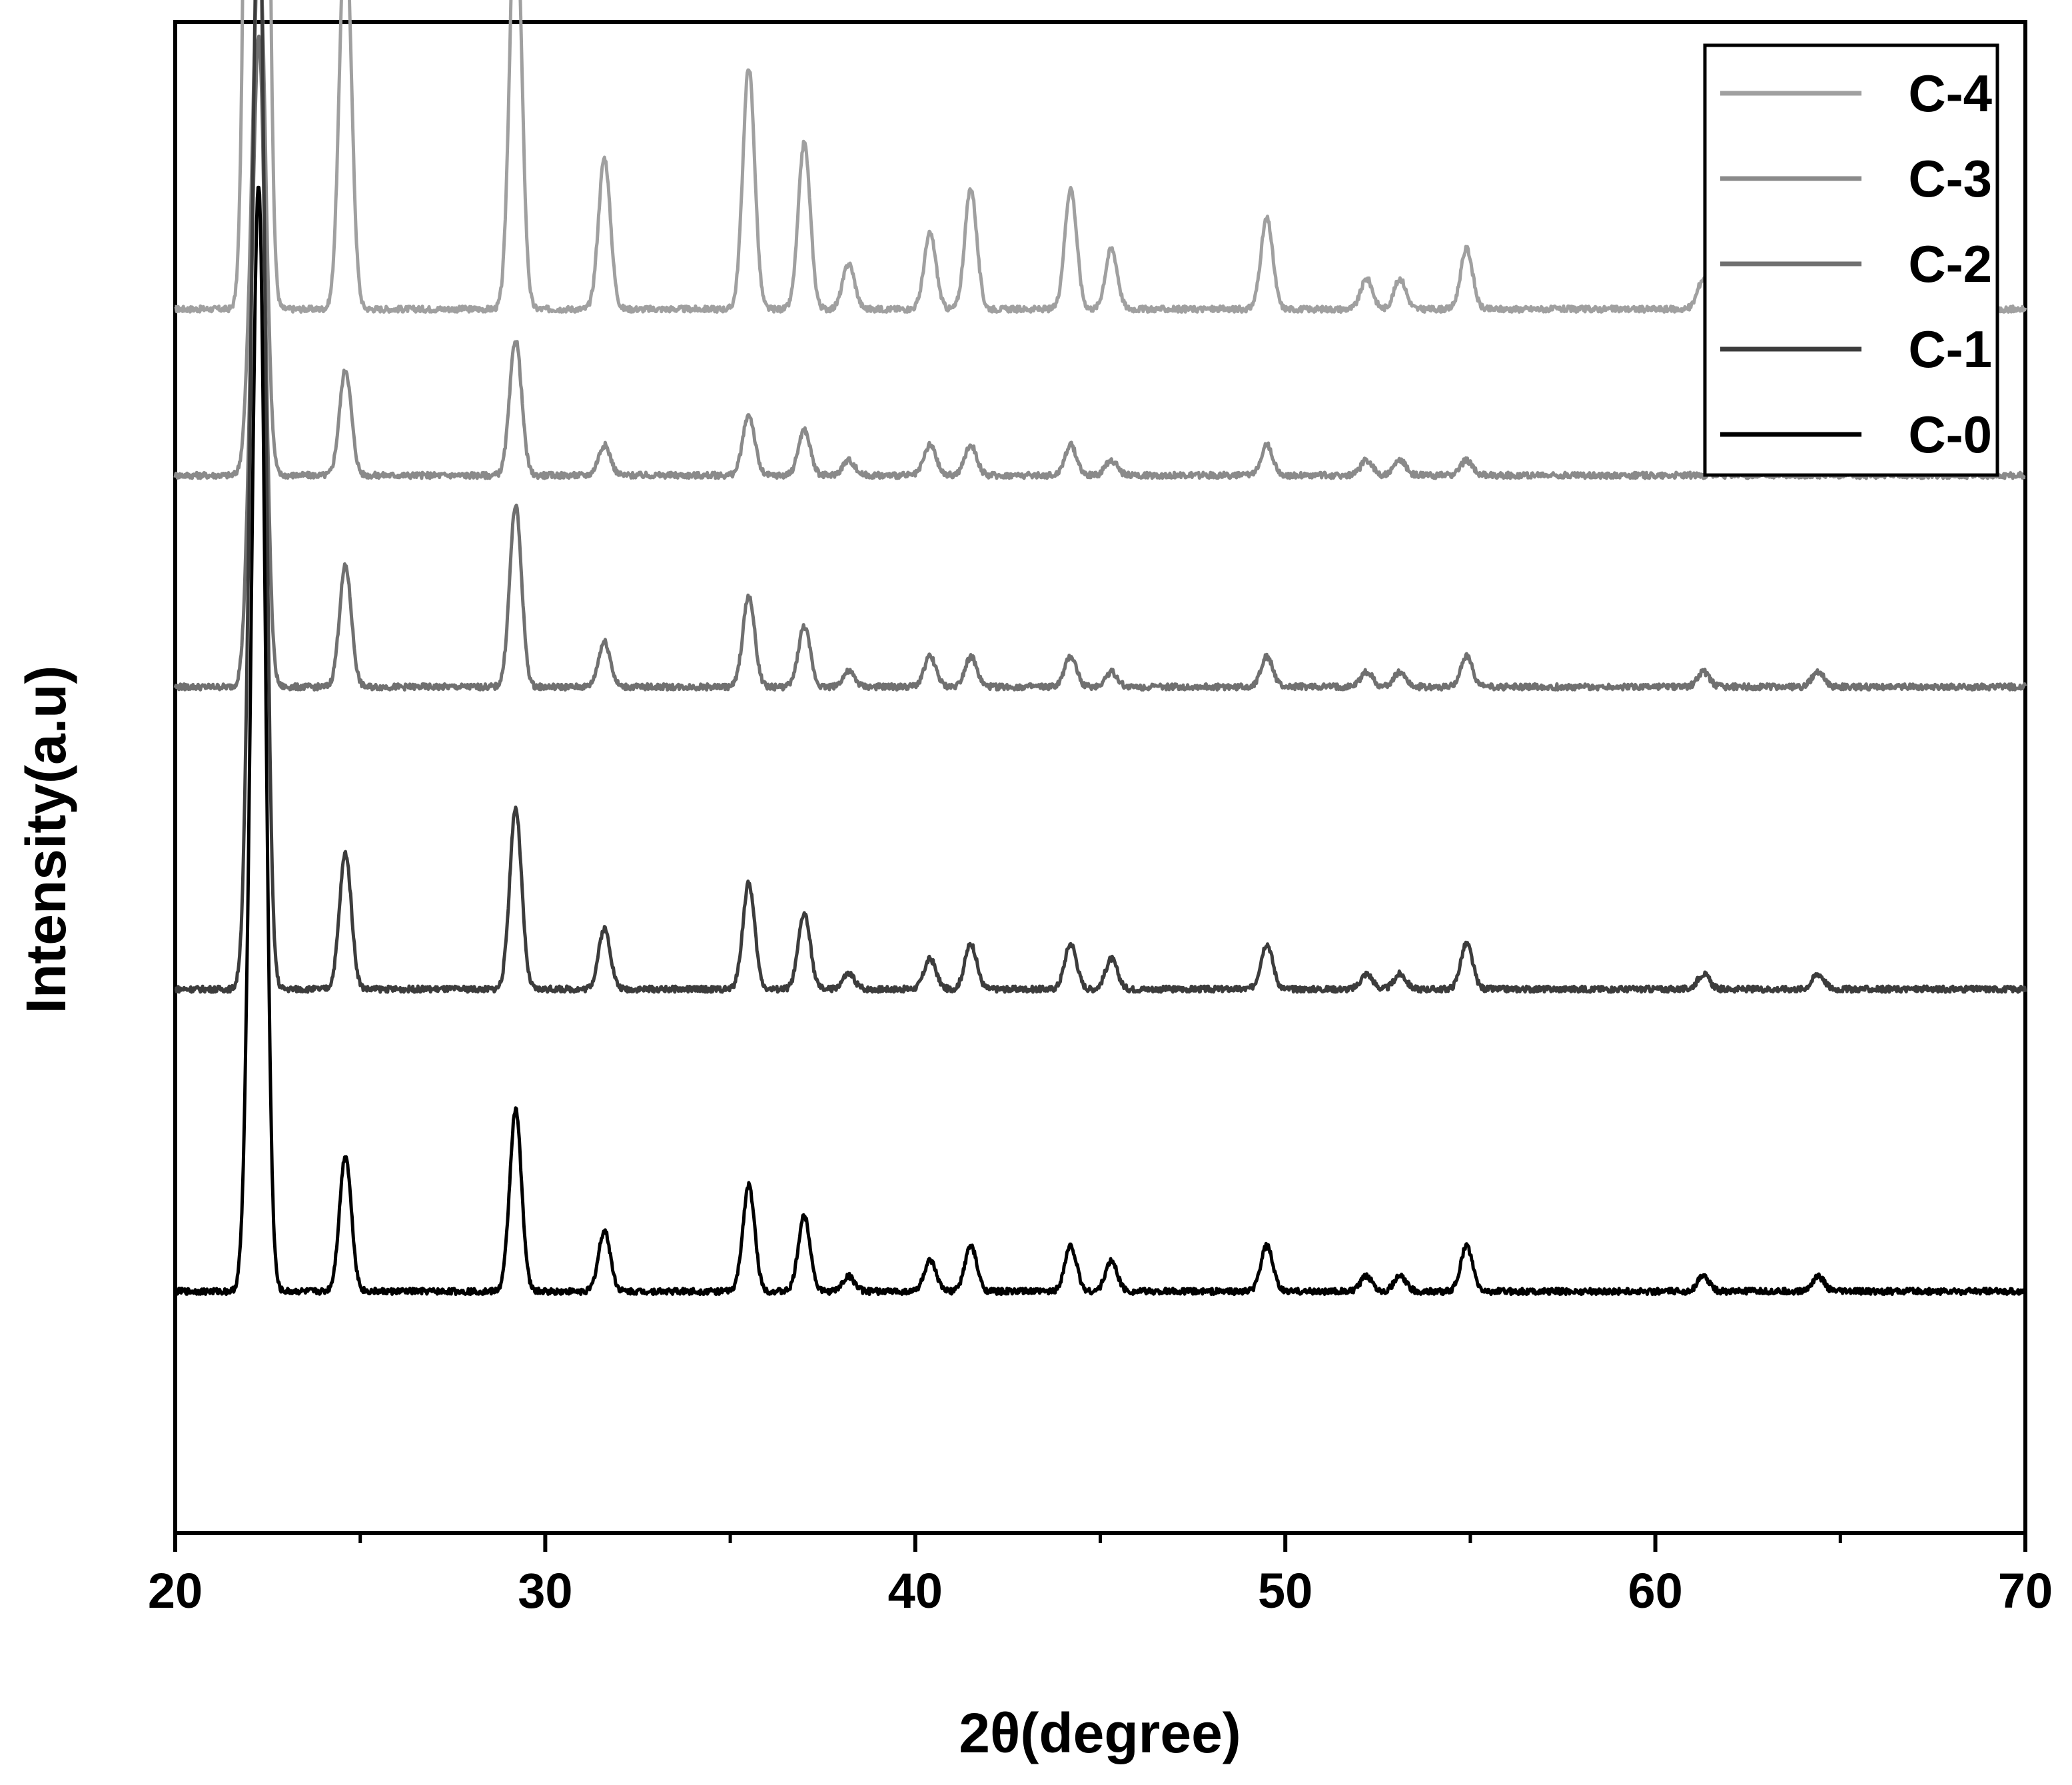  What do you see at coordinates (545, 1590) in the screenshot?
I see `x-tick-label: 30` at bounding box center [545, 1590].